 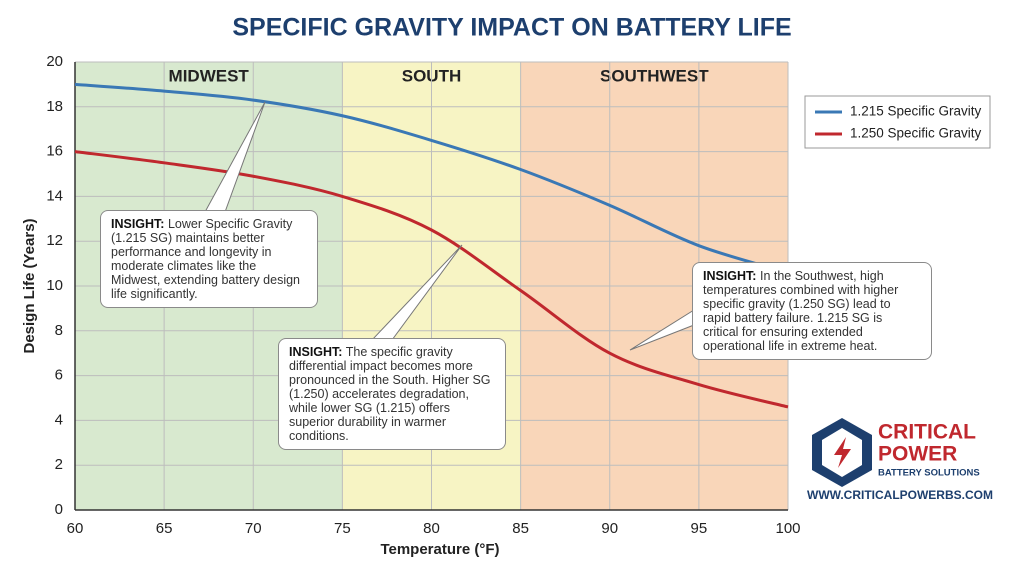 I want to click on y-tick-label: 10, so click(x=54, y=285).